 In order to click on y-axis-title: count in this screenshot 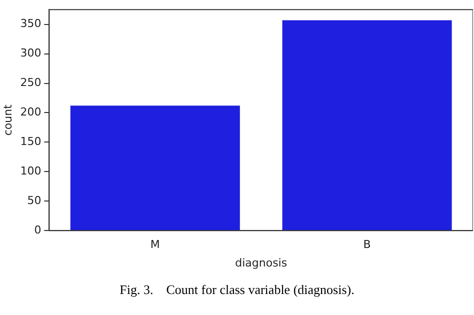, I will do `click(7, 120)`.